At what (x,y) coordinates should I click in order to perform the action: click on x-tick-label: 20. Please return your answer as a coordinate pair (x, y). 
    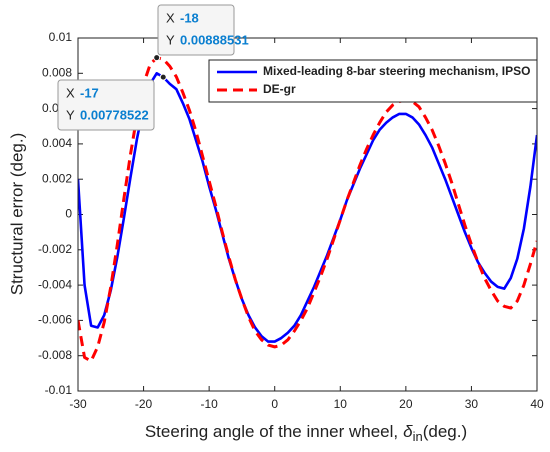
    Looking at the image, I should click on (406, 404).